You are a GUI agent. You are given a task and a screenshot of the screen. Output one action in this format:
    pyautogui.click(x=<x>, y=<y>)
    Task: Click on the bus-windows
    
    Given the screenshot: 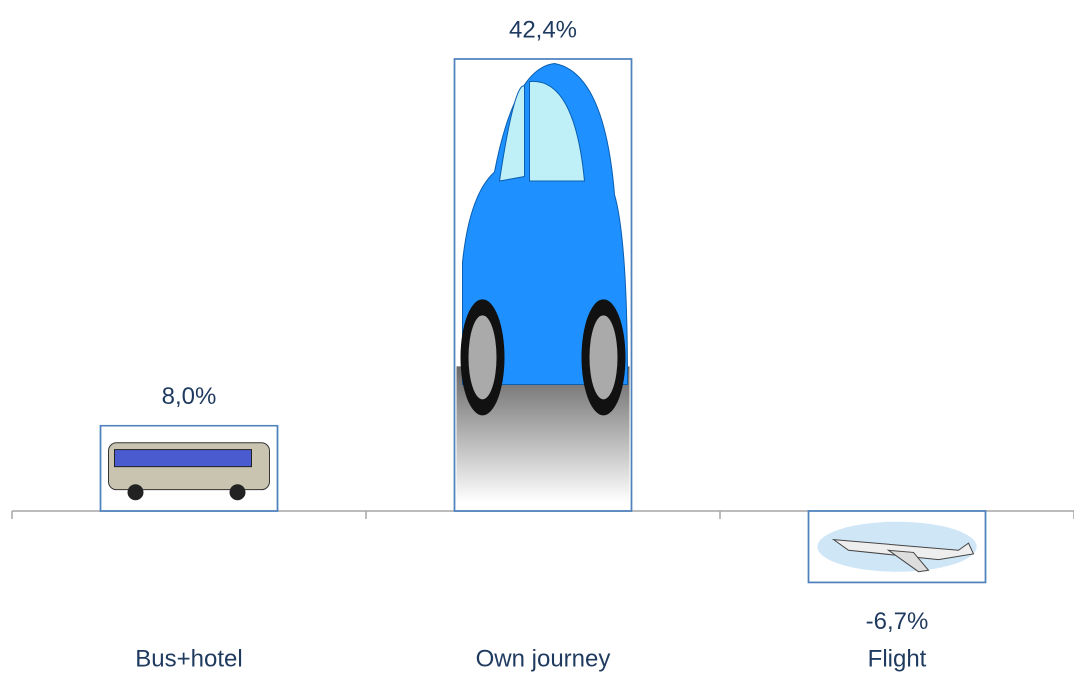 What is the action you would take?
    pyautogui.click(x=183, y=458)
    